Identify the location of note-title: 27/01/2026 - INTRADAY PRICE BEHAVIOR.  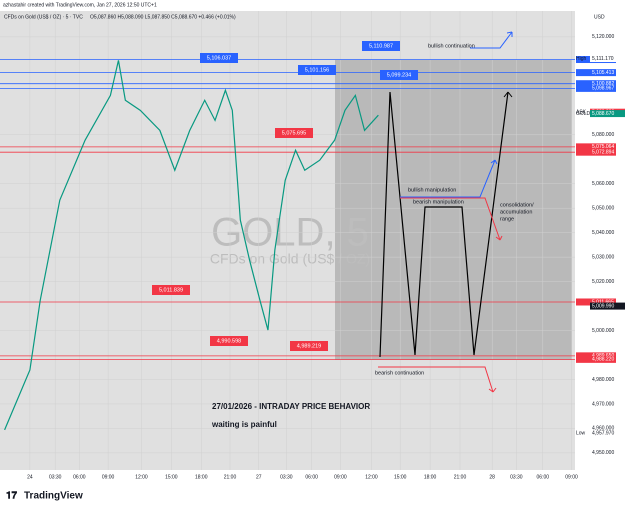
(291, 406).